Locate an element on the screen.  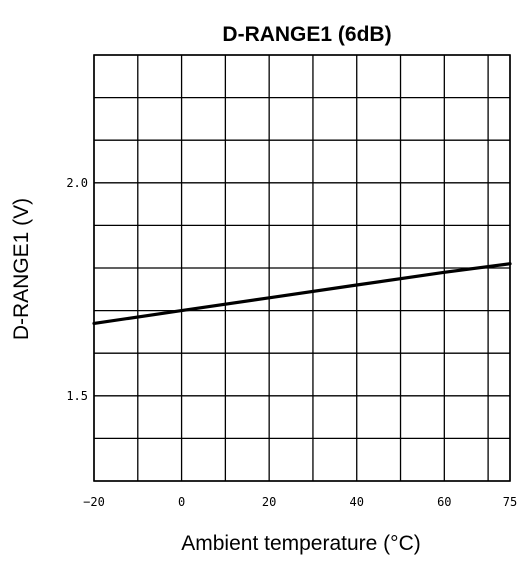
x-tick-label: 75 is located at coordinates (510, 502).